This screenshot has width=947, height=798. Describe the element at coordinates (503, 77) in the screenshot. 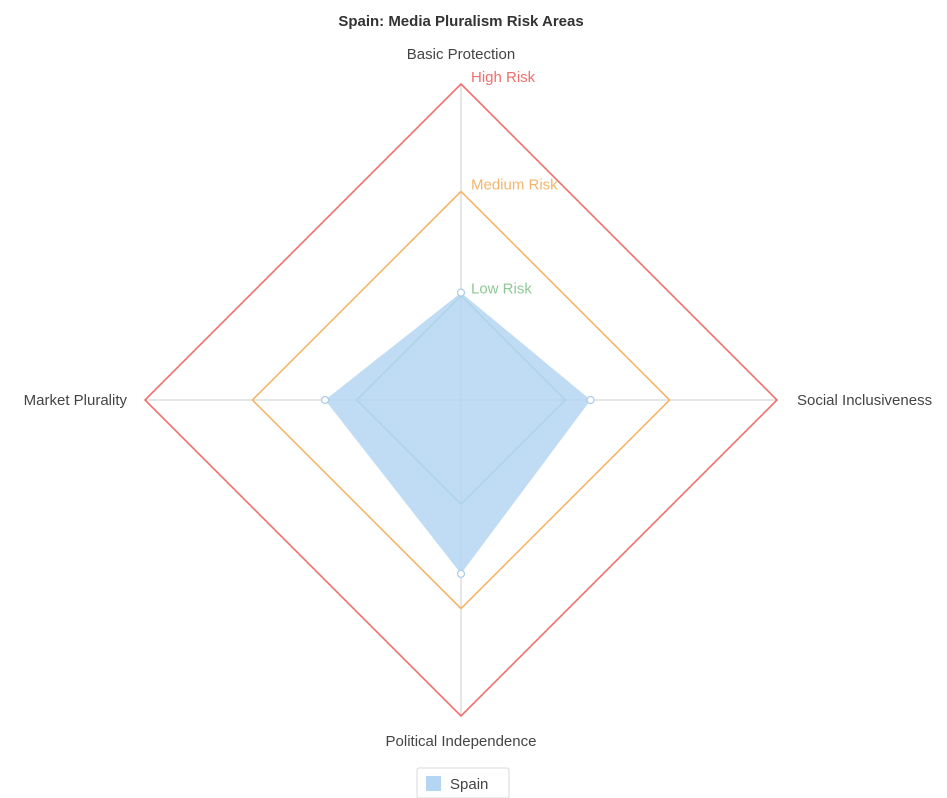

I see `risk-band-label-high-risk: High Risk` at that location.